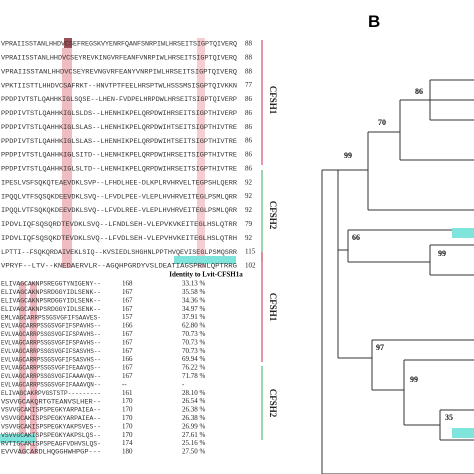 This screenshot has height=474, width=474. What do you see at coordinates (51, 368) in the screenshot?
I see `sequence: EVLVAGCARRPSSGSVGFIFEAAVQS--` at bounding box center [51, 368].